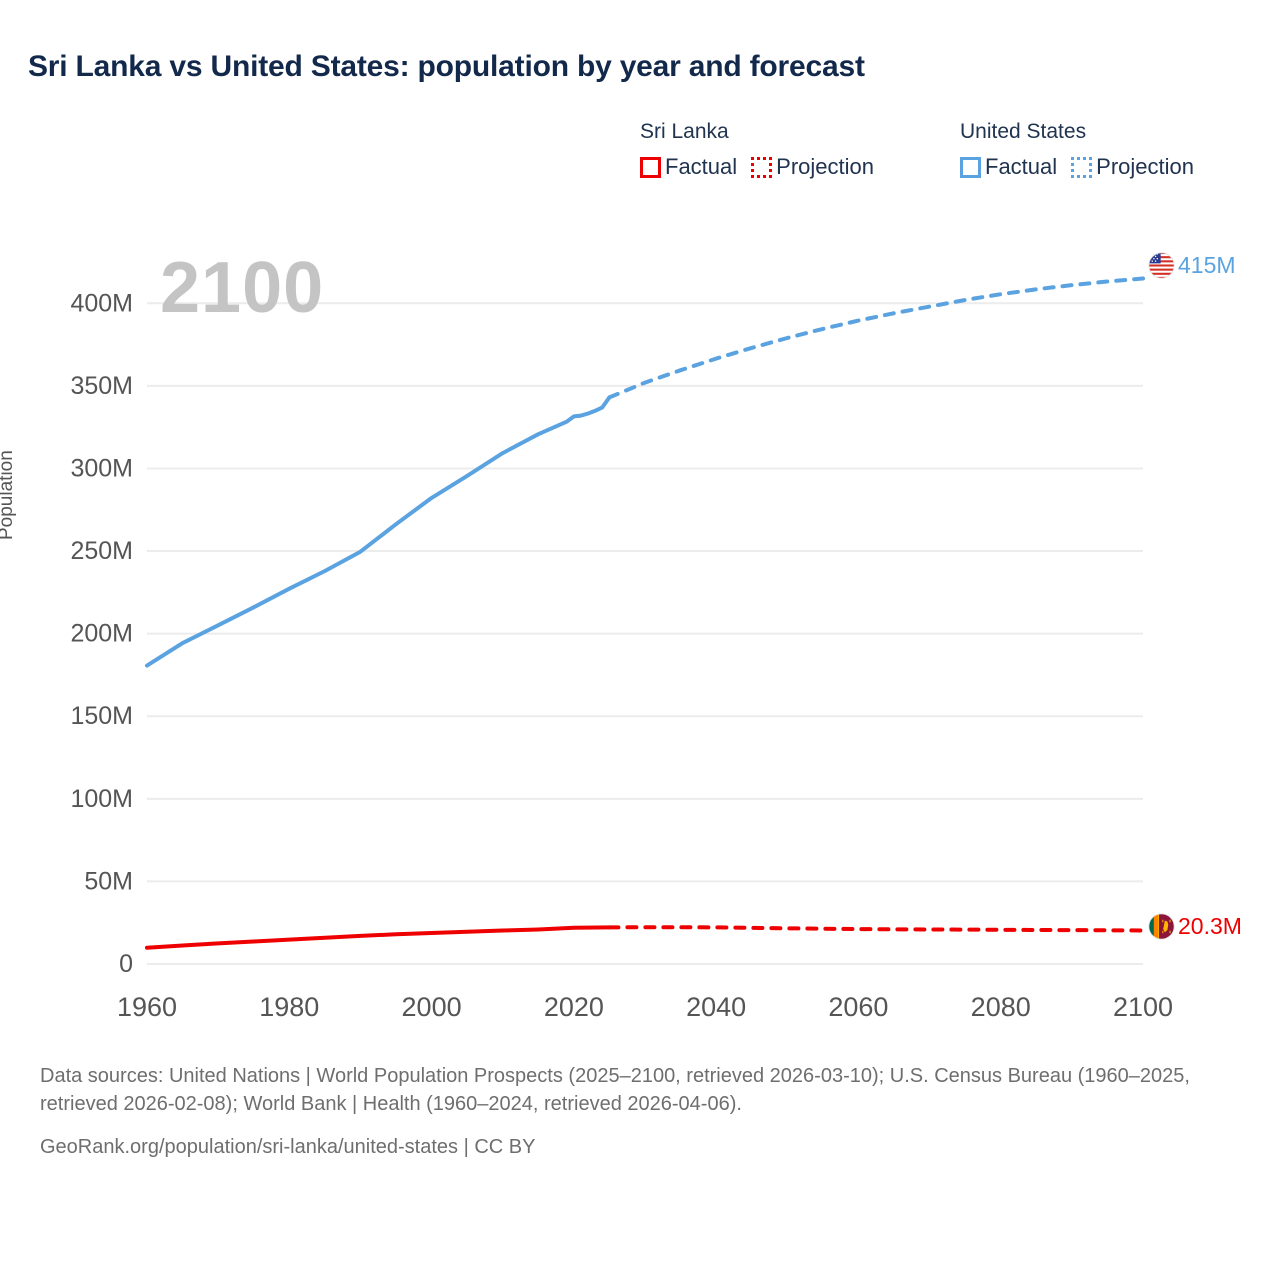  What do you see at coordinates (701, 166) in the screenshot?
I see `legend-label-sri-lanka-factual: Factual` at bounding box center [701, 166].